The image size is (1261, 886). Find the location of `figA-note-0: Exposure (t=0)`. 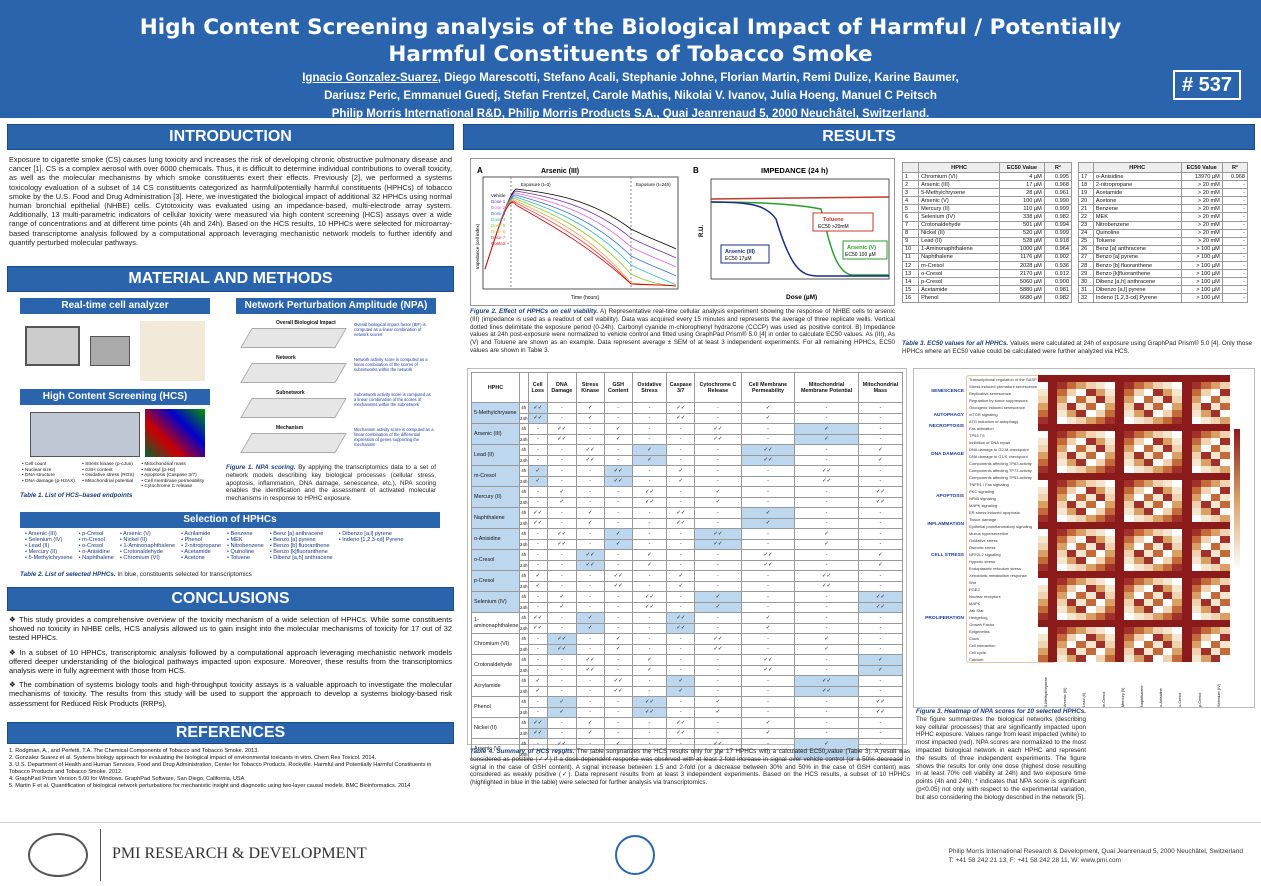

figA-note-0: Exposure (t=0) is located at coordinates (536, 184).